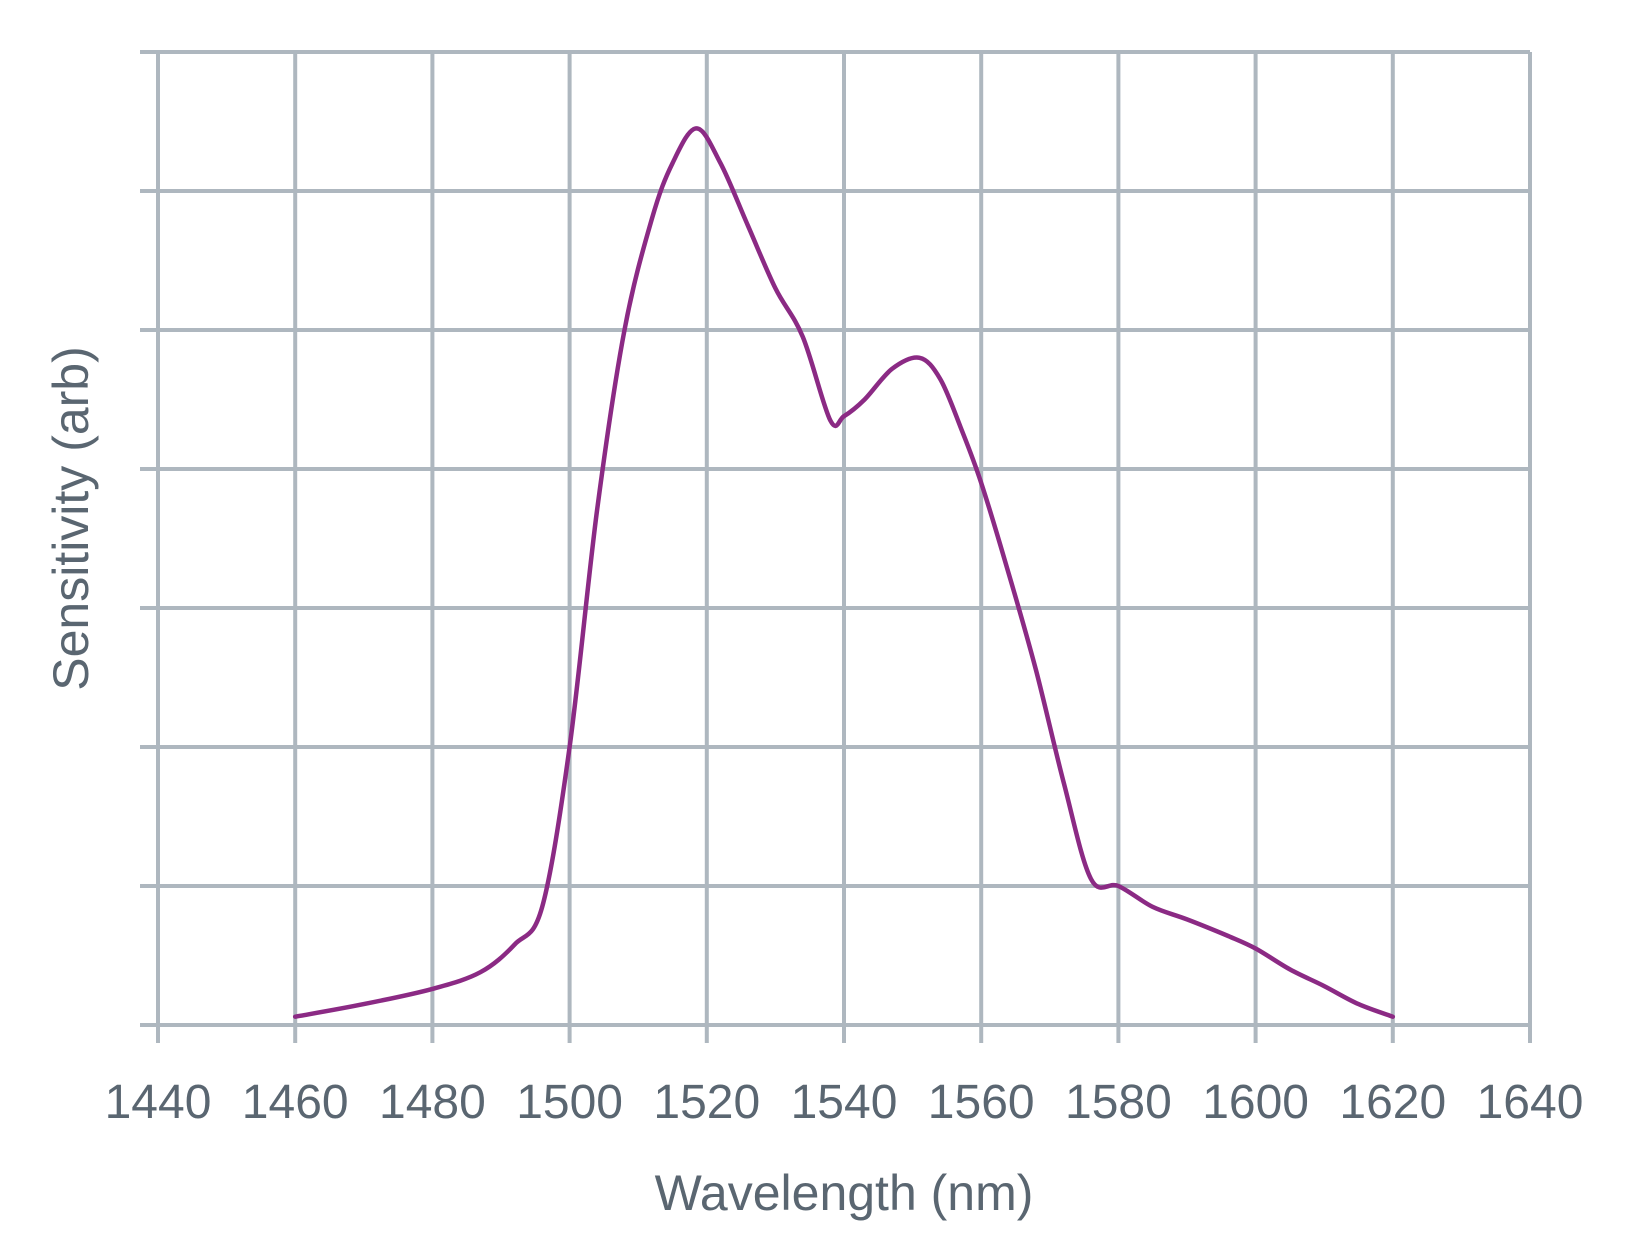 The width and height of the screenshot is (1638, 1248). I want to click on x-tick-label: 1620, so click(1392, 1102).